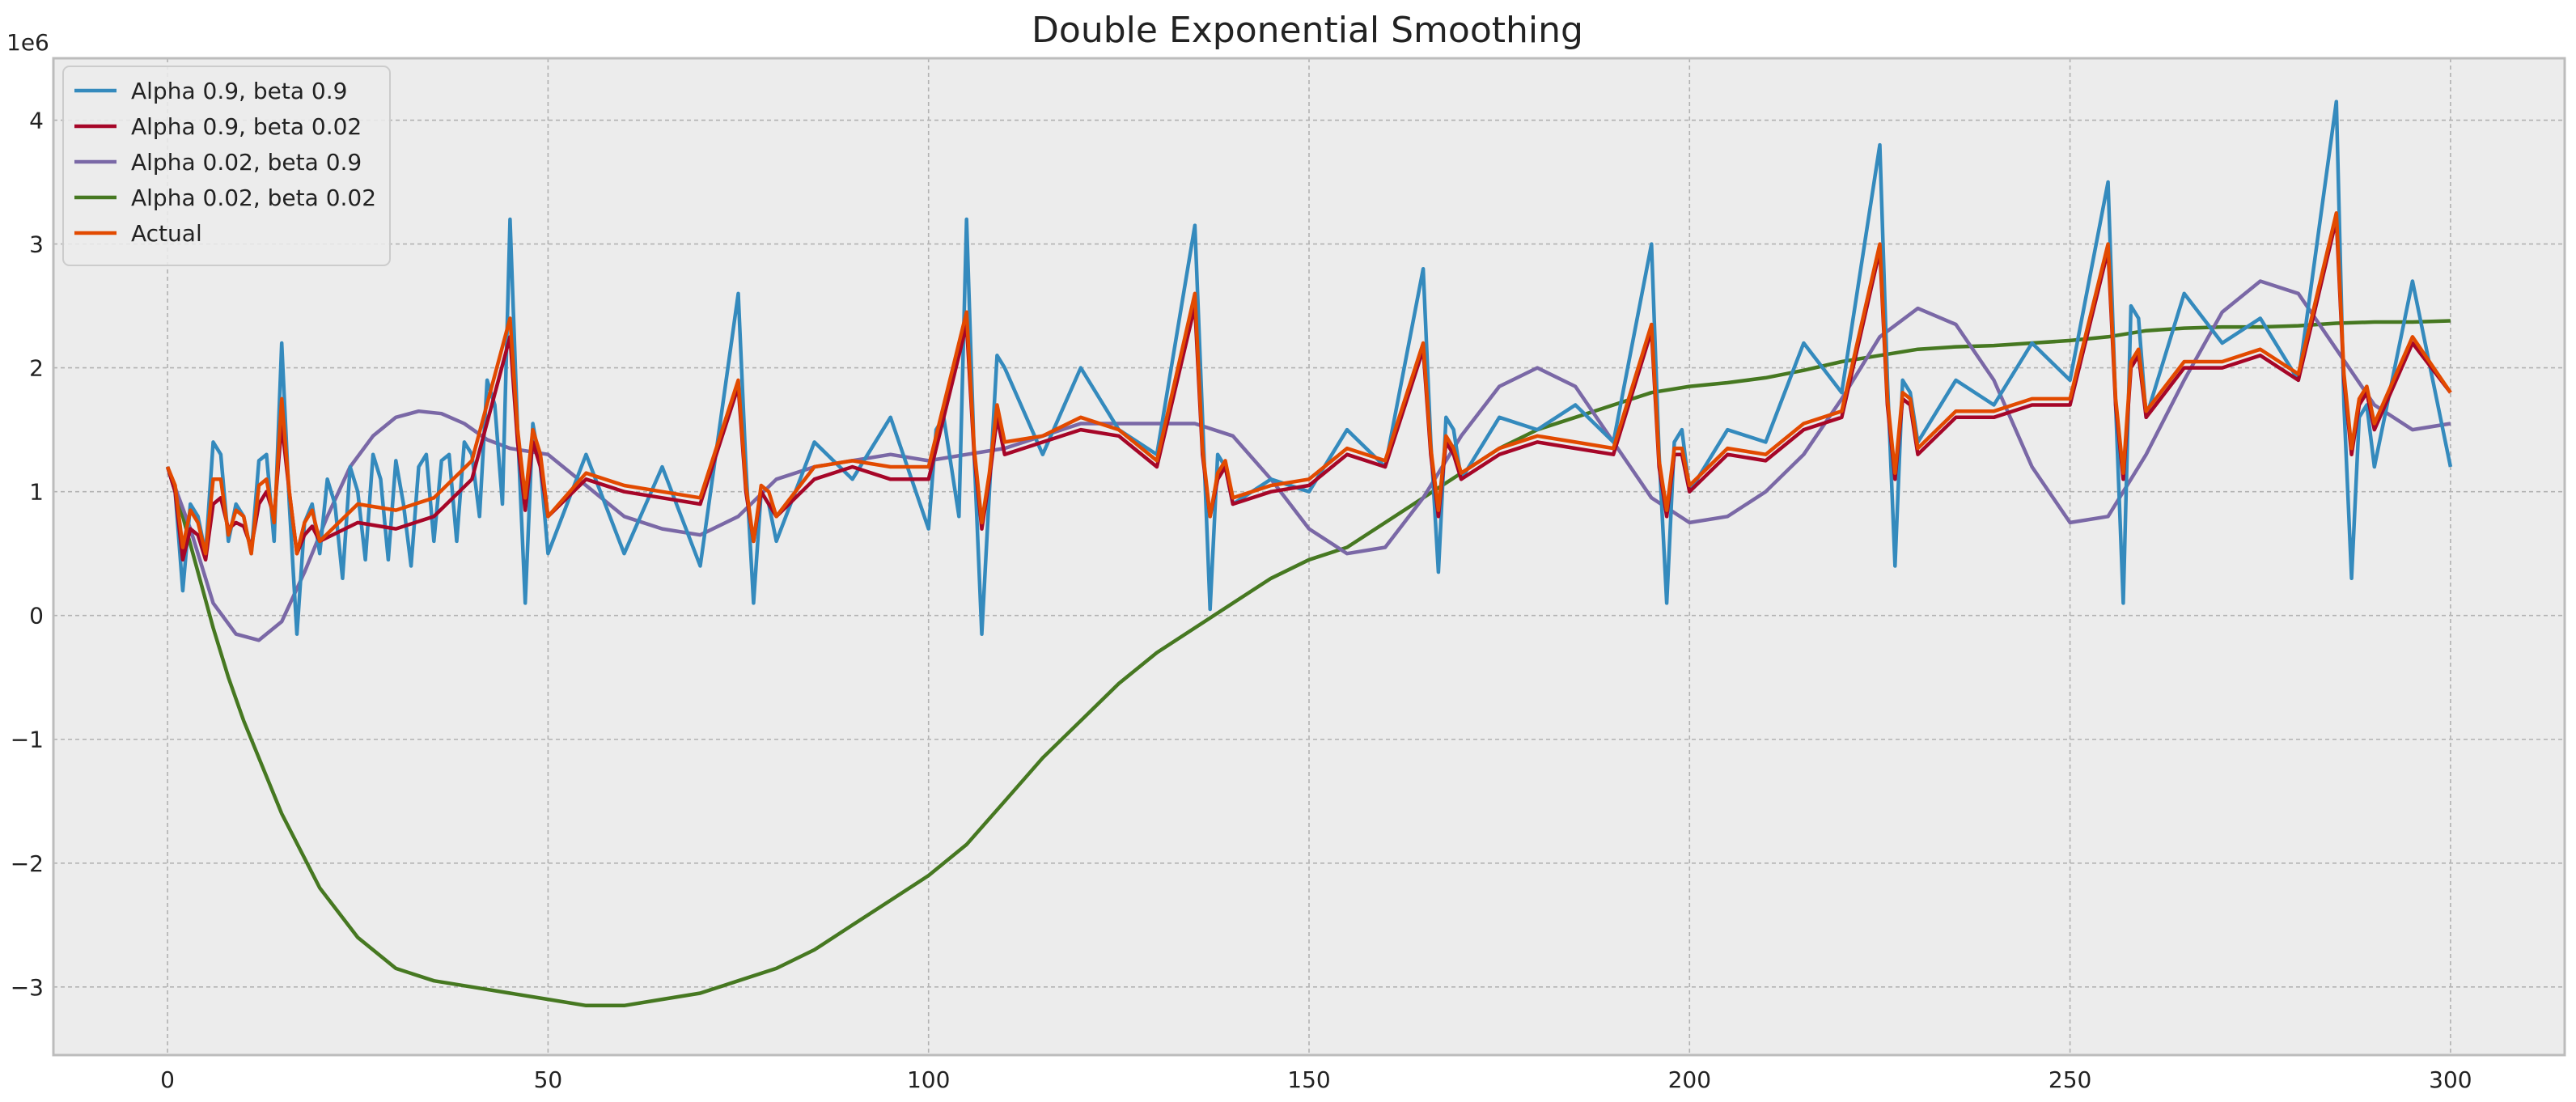 The width and height of the screenshot is (2576, 1102). What do you see at coordinates (27, 863) in the screenshot?
I see `y-tick-label: −2` at bounding box center [27, 863].